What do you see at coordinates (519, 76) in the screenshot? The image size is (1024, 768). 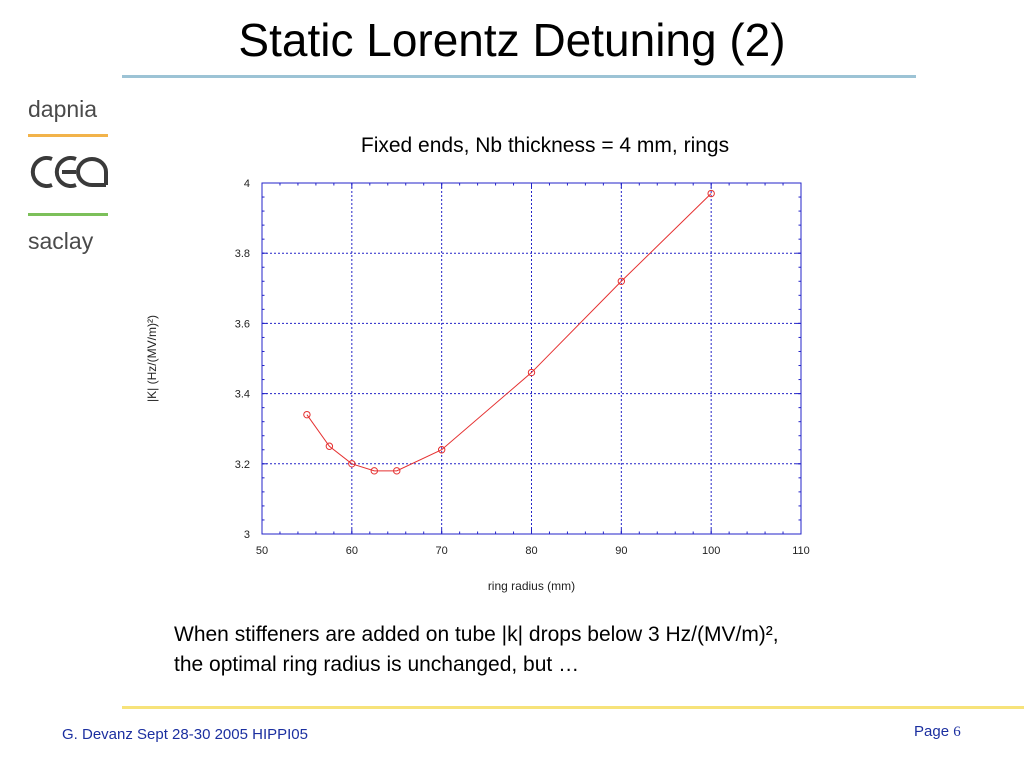 I see `title-divider` at bounding box center [519, 76].